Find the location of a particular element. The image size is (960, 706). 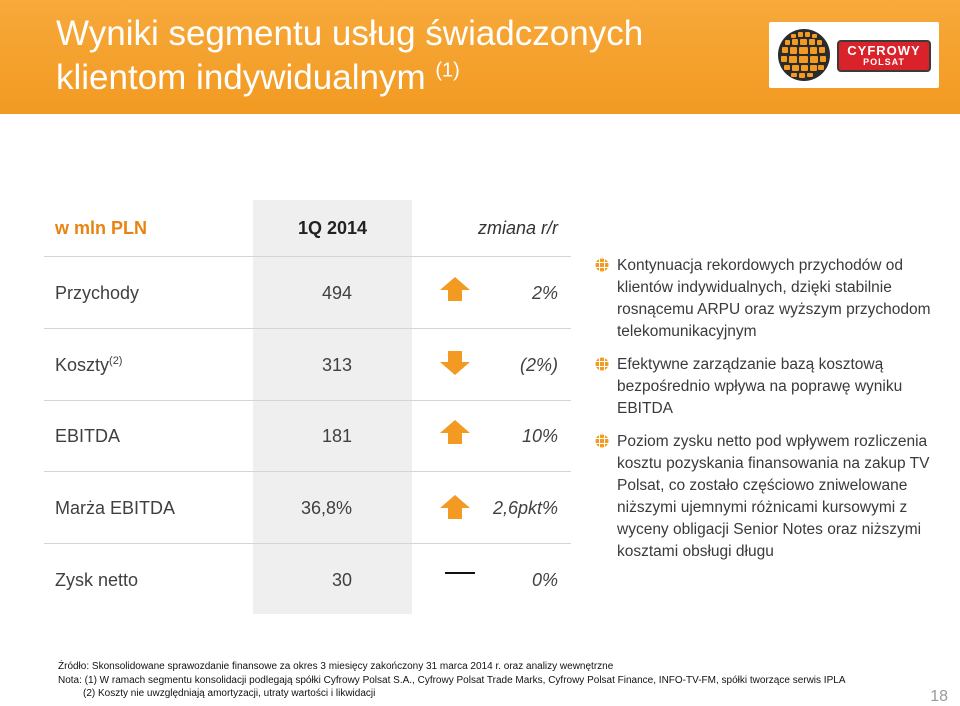

row-label-przychody: Przychody is located at coordinates (97, 293).